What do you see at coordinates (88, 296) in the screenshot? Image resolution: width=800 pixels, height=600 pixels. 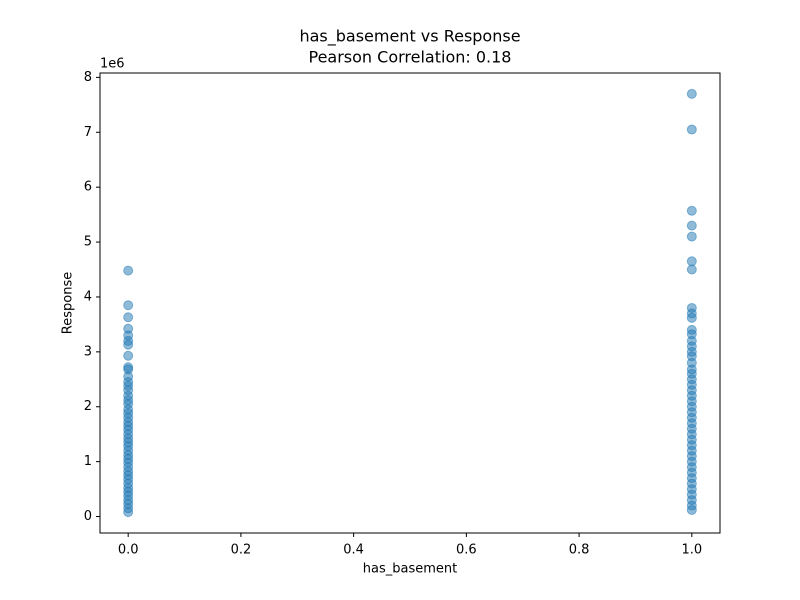 I see `y-tick-label: 4` at bounding box center [88, 296].